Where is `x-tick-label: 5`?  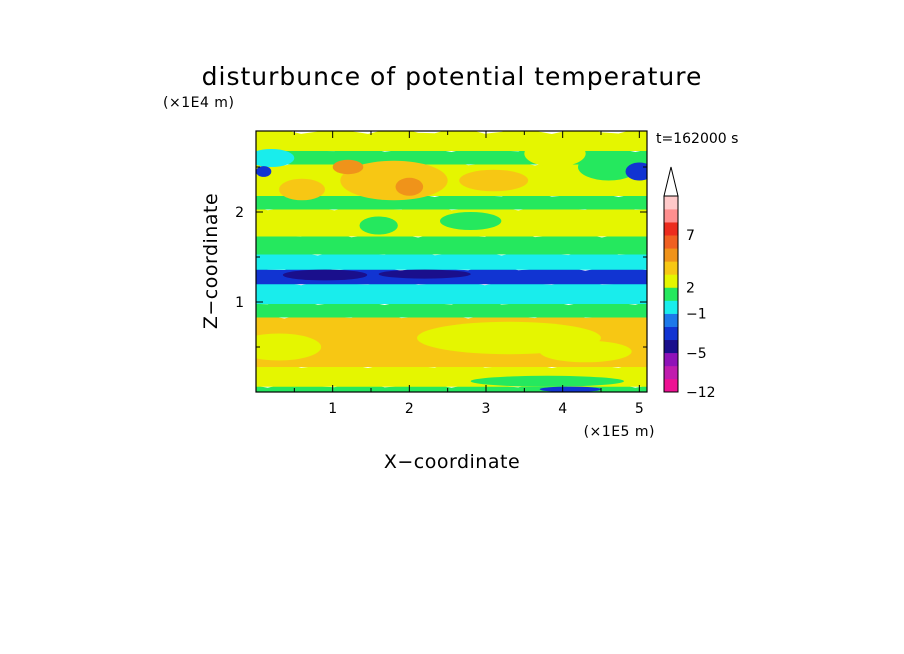 x-tick-label: 5 is located at coordinates (639, 409).